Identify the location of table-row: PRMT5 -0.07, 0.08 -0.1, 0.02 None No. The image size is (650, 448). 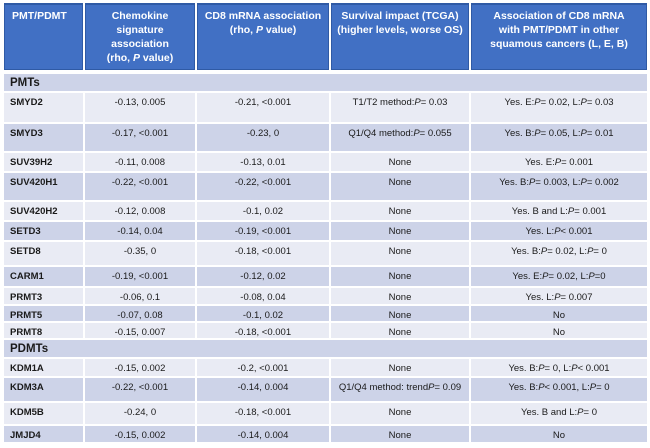
(325, 314).